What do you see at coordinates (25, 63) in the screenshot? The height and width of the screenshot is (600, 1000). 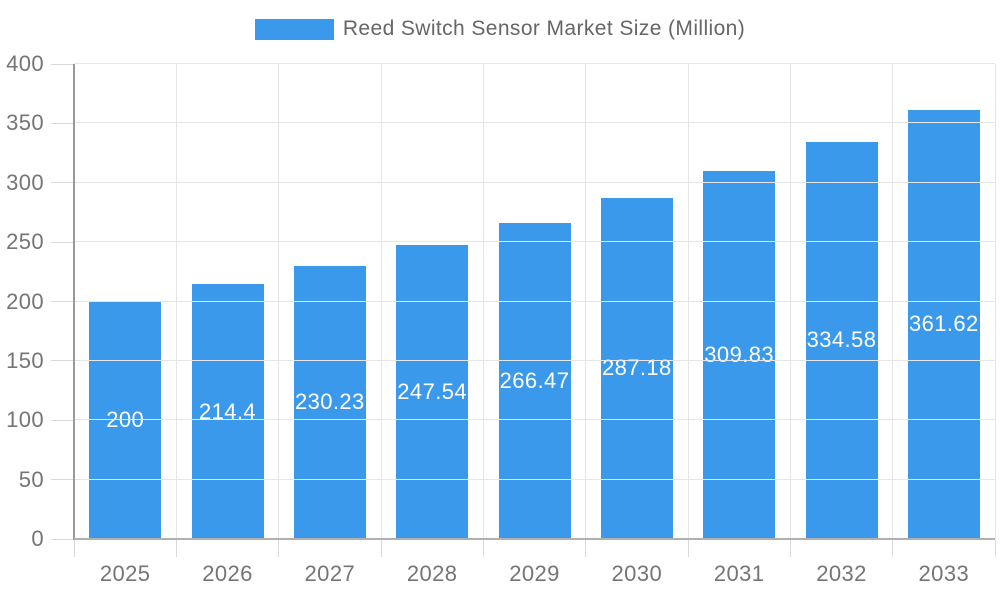 I see `y-tick-label: 400` at bounding box center [25, 63].